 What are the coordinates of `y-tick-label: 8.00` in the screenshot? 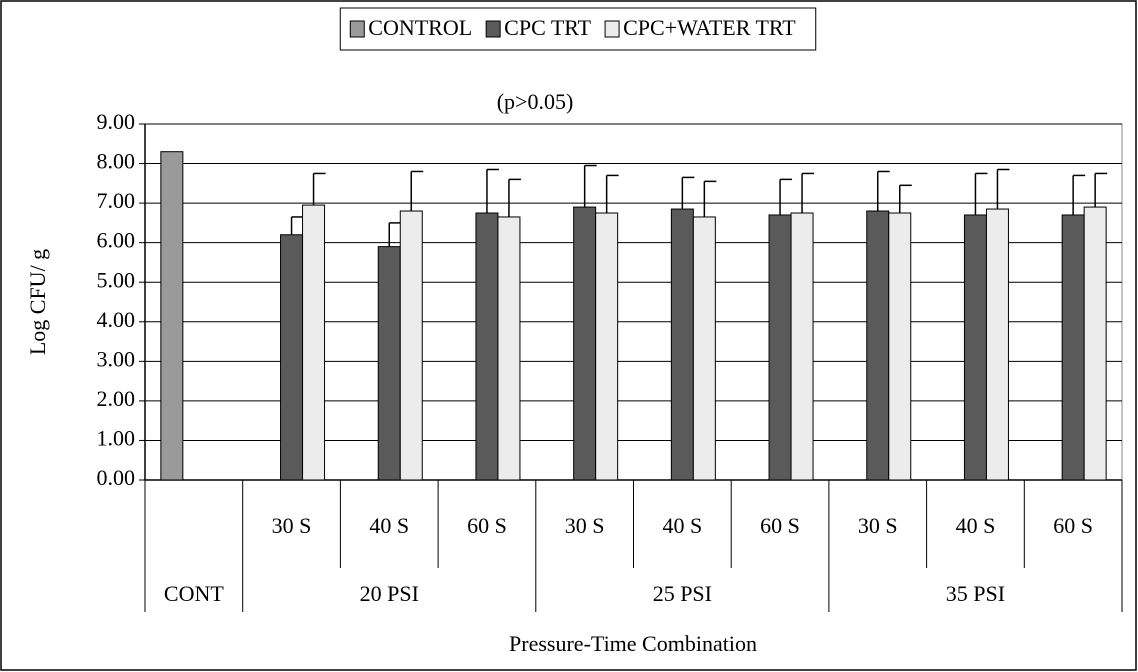 It's located at (116, 161).